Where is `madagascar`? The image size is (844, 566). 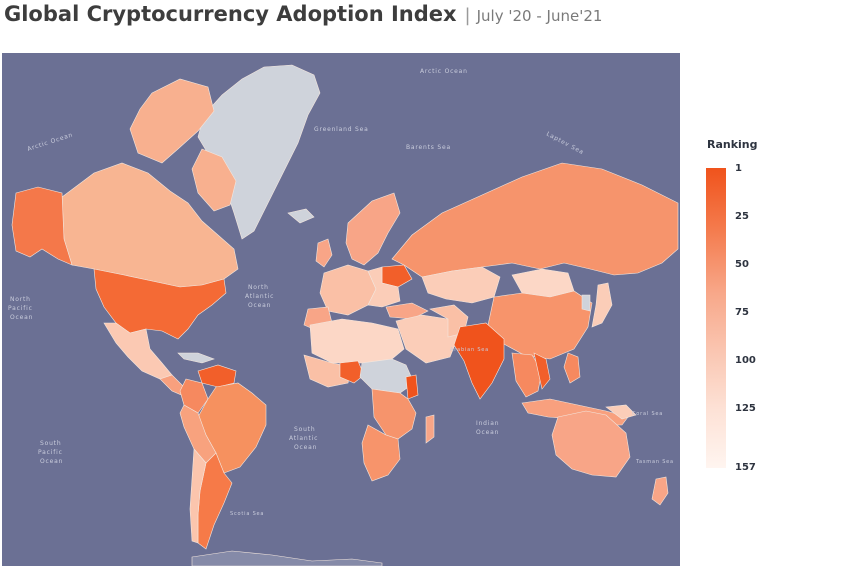 madagascar is located at coordinates (430, 429).